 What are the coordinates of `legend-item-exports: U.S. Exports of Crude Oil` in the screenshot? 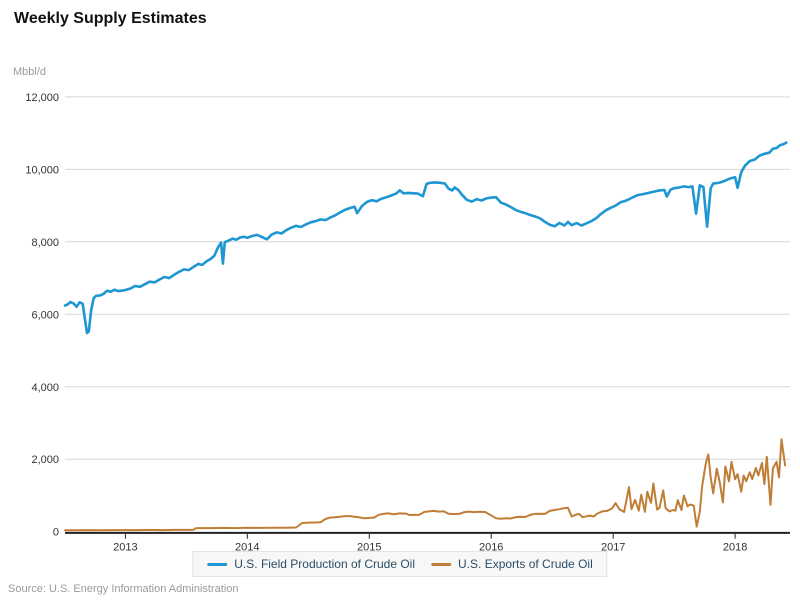 It's located at (512, 564).